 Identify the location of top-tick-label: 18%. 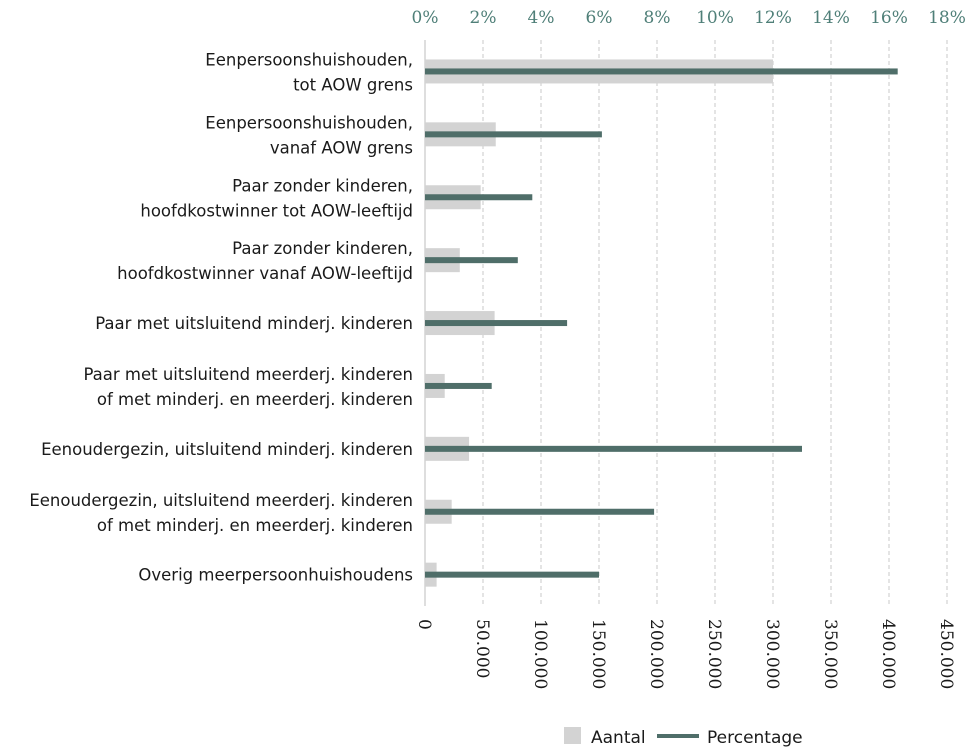
(947, 18).